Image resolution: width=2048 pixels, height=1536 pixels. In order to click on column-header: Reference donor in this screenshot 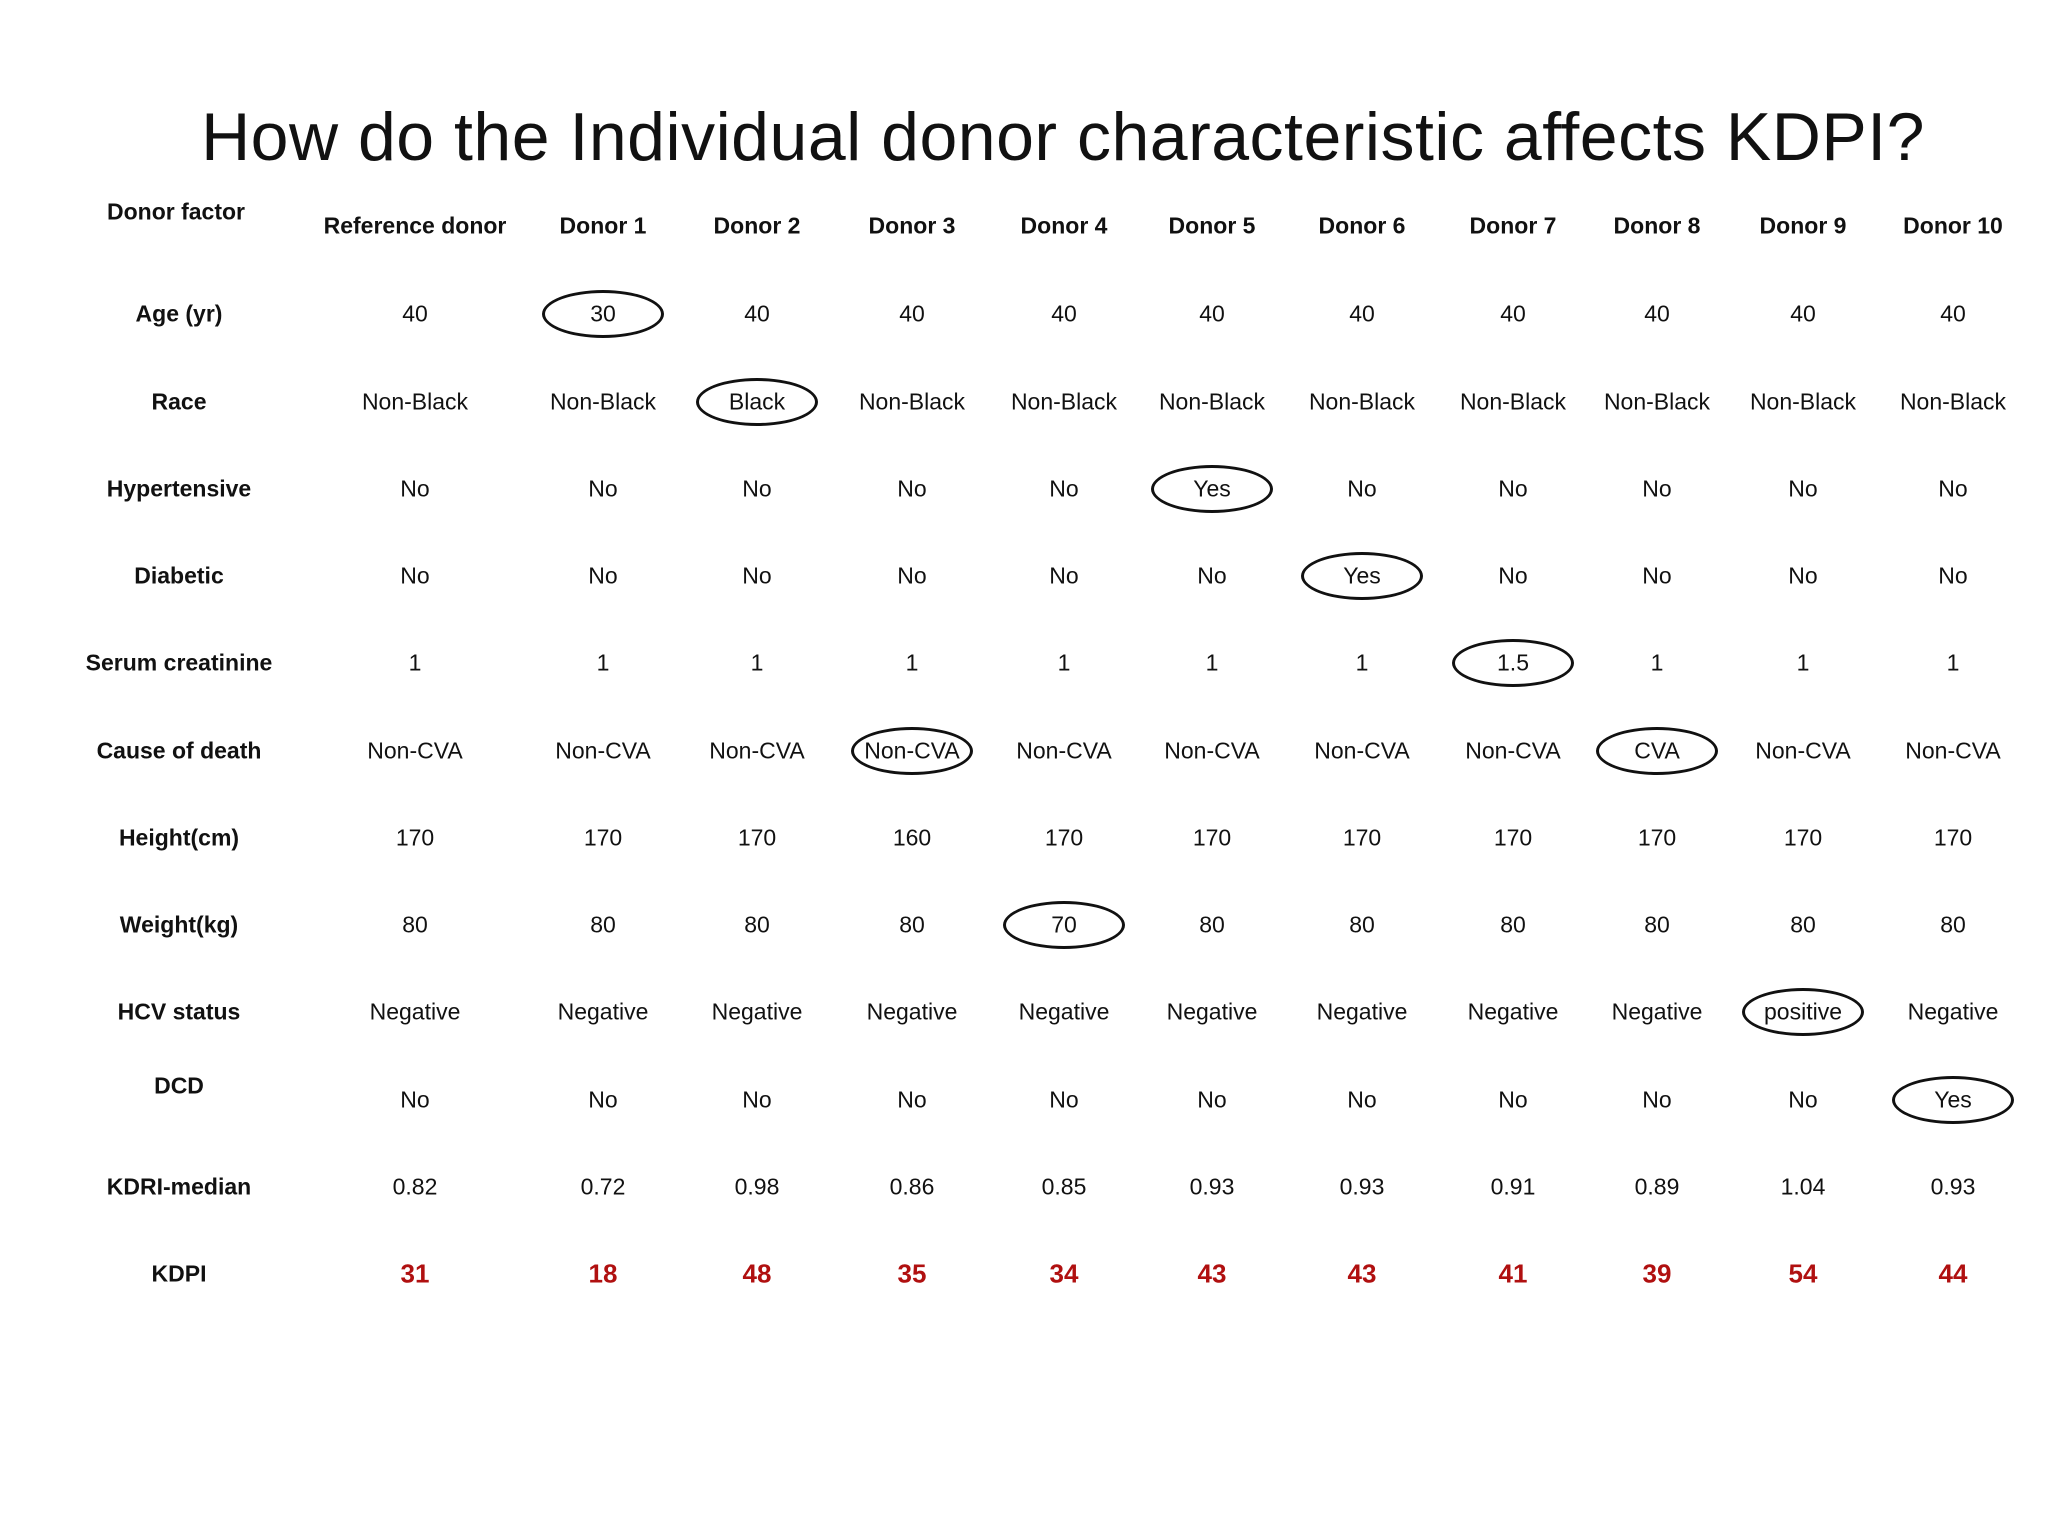, I will do `click(415, 225)`.